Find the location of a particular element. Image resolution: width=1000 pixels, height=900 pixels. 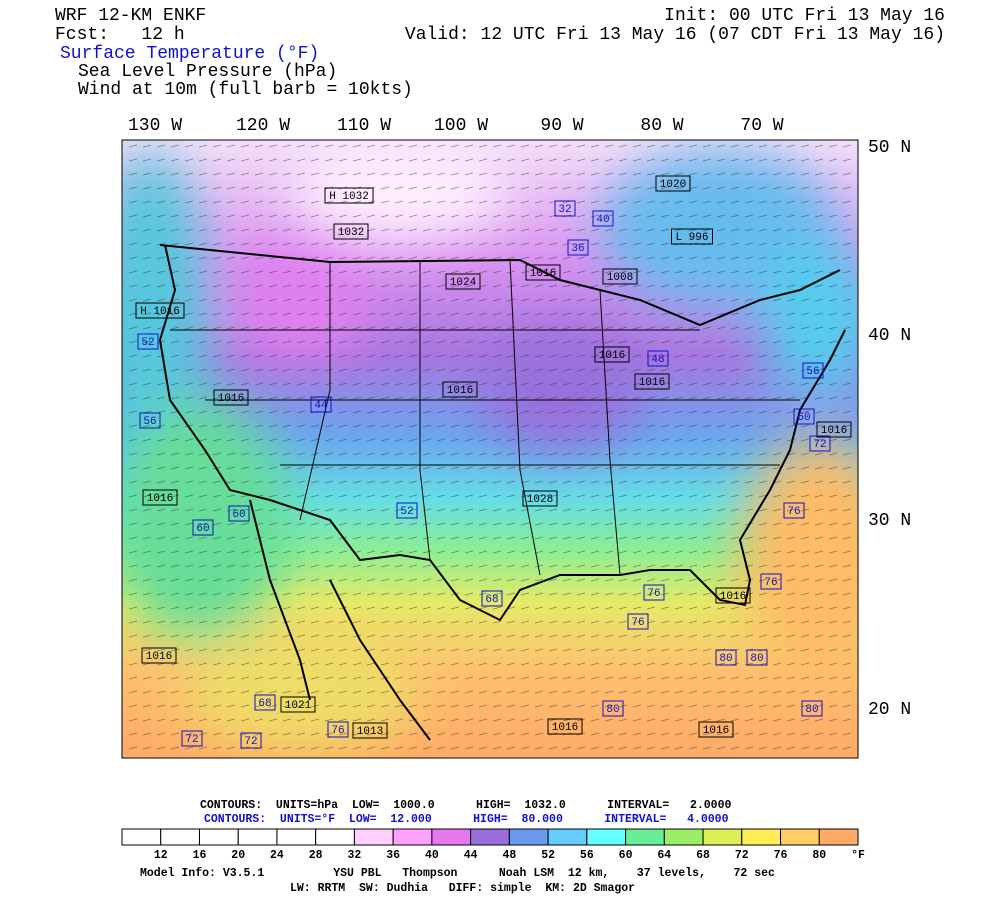

temperature-label: 60 is located at coordinates (202, 529).